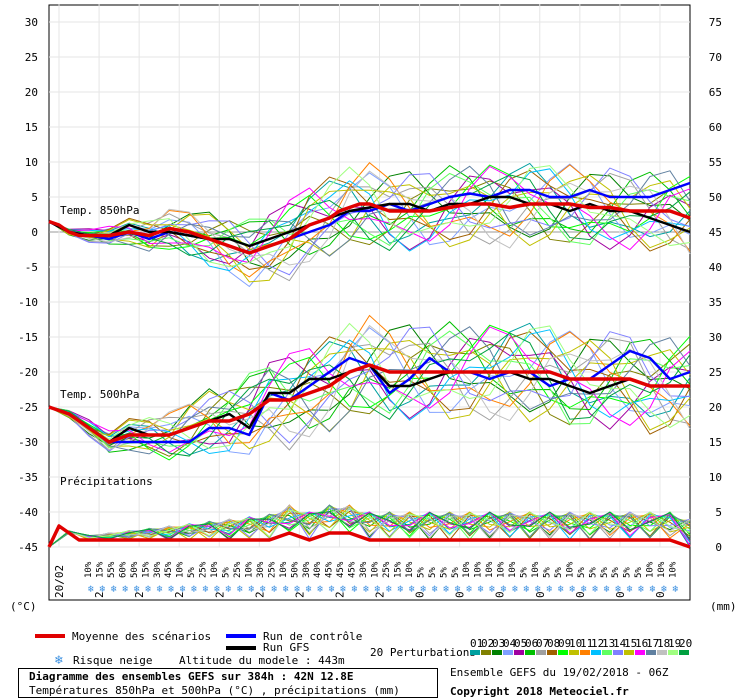  I want to click on y-tick-right: 5, so click(718, 512).